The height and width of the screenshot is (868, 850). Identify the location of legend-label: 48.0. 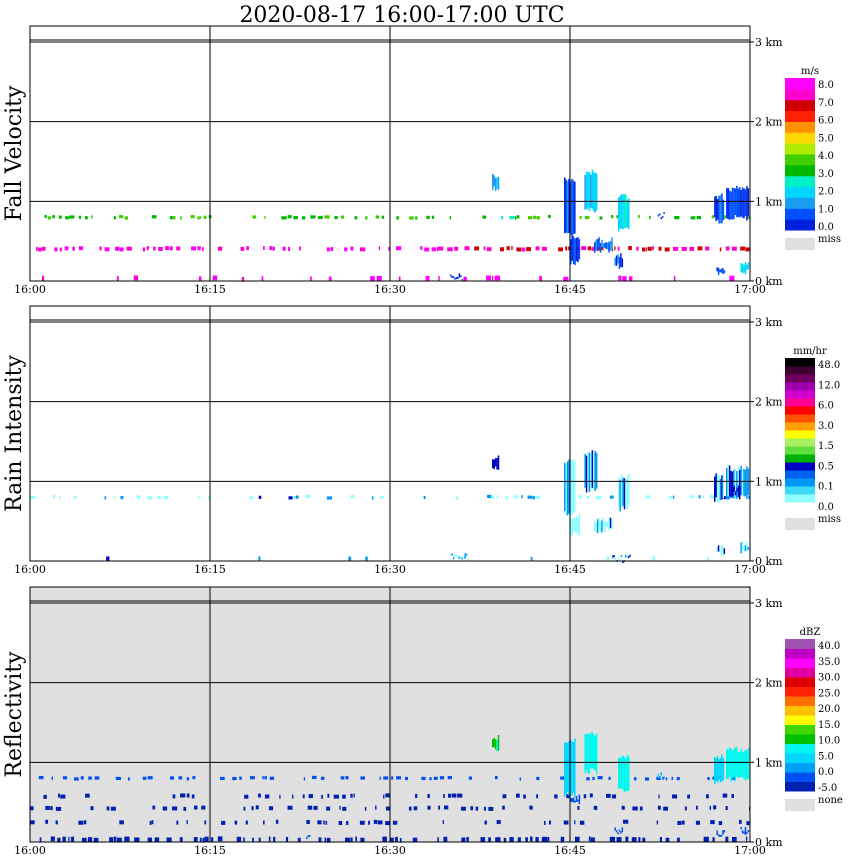
(829, 365).